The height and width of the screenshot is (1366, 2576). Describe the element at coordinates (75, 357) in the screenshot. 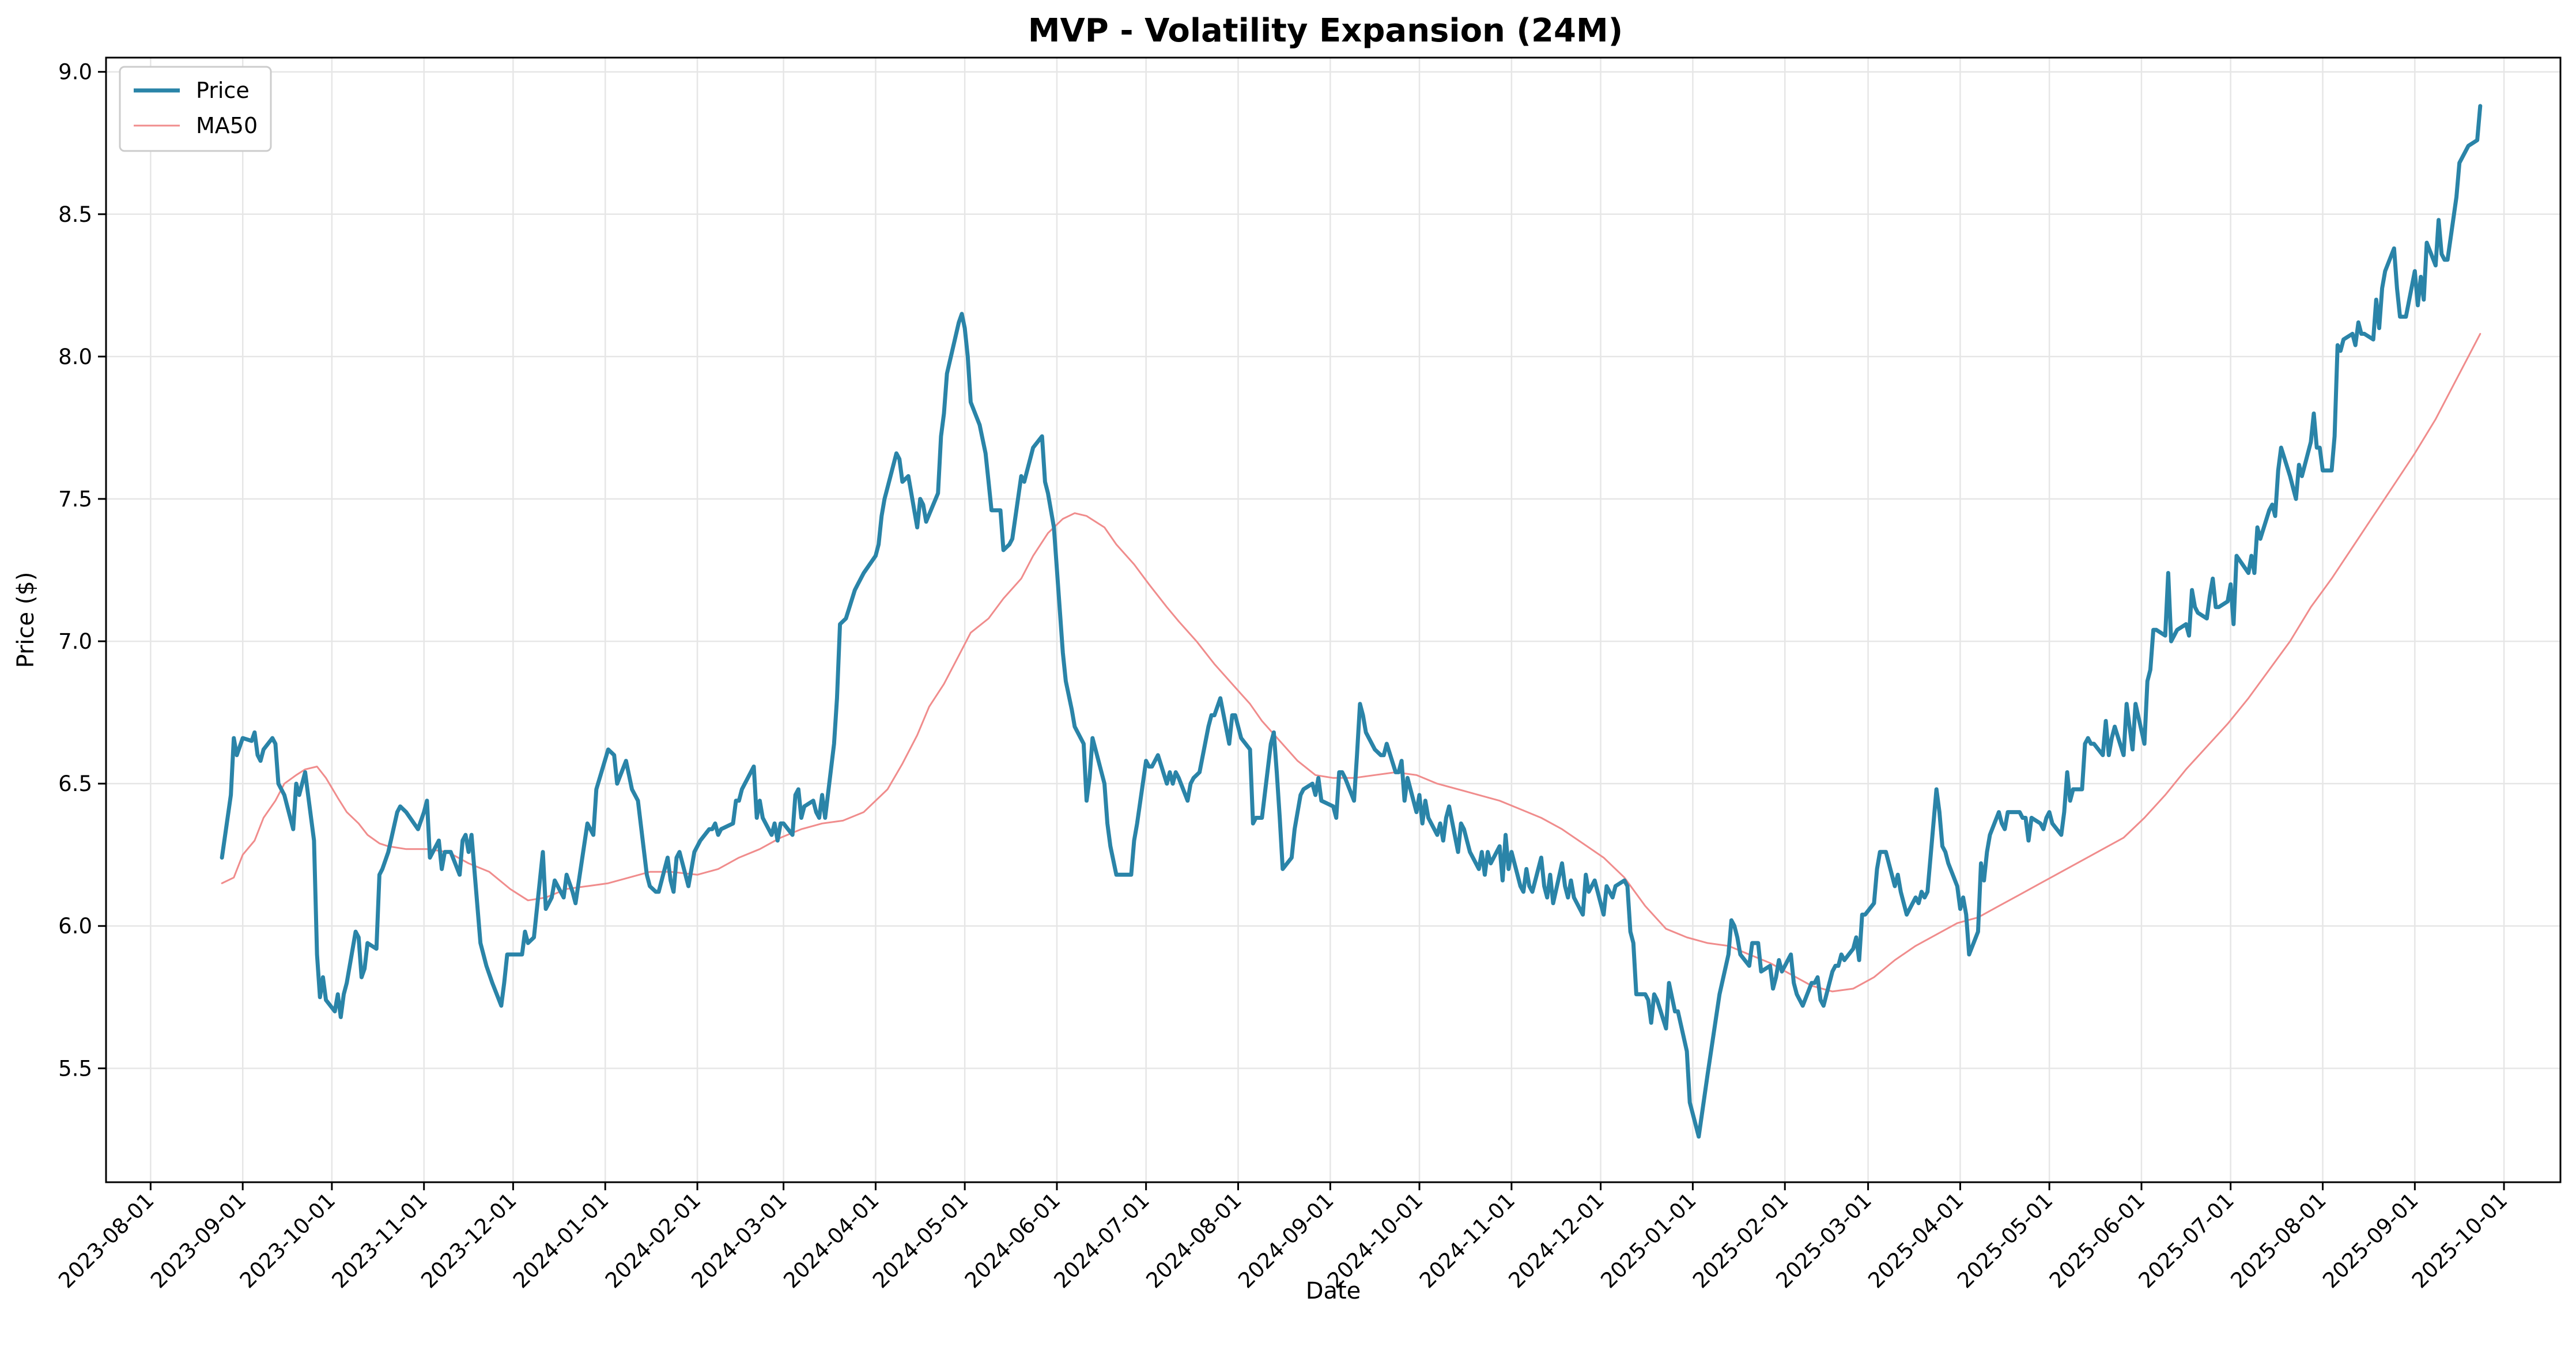

I see `y-tick-label: 8.0` at that location.